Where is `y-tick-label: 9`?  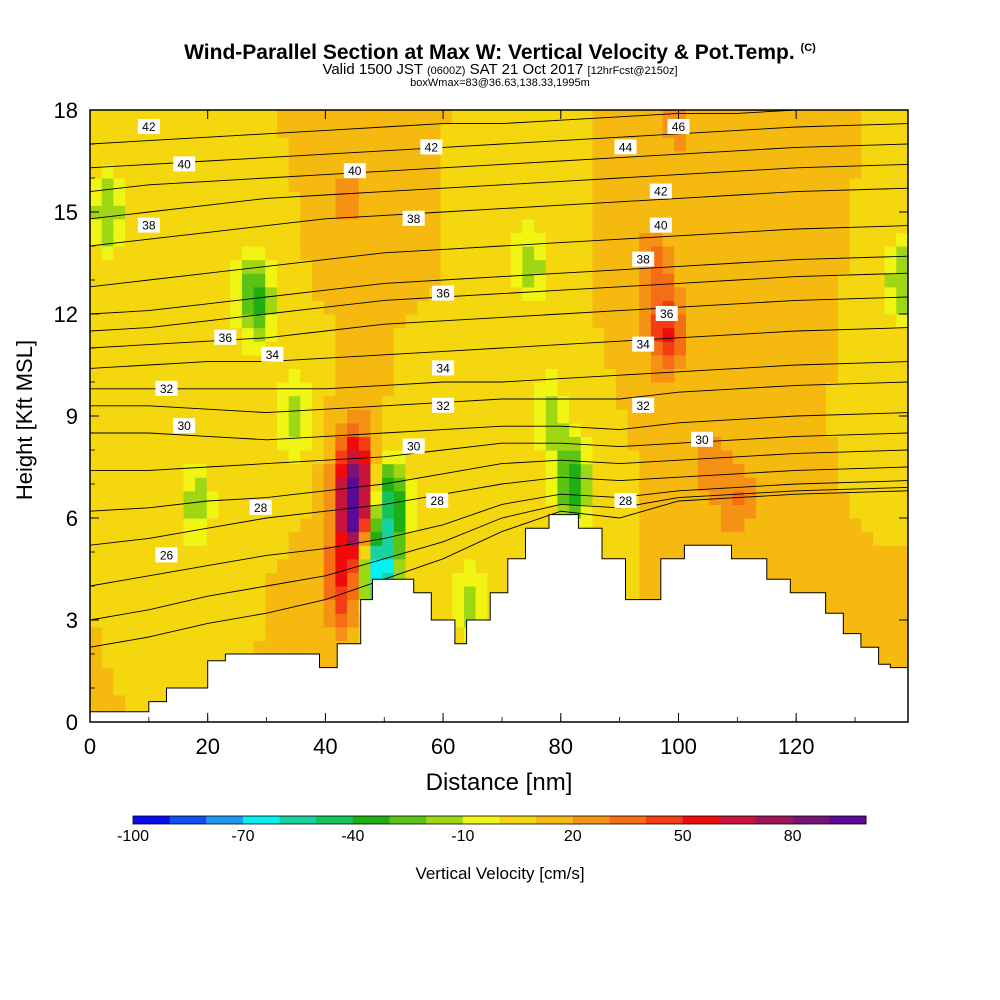
y-tick-label: 9 is located at coordinates (72, 416).